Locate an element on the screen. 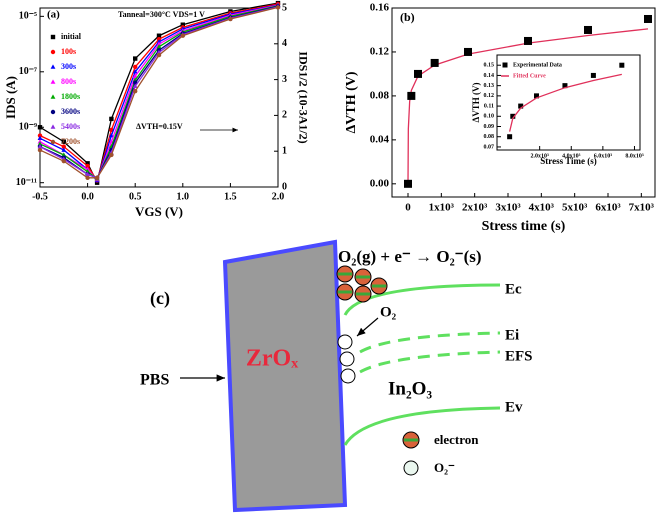  panel-label: (c) is located at coordinates (160, 298).